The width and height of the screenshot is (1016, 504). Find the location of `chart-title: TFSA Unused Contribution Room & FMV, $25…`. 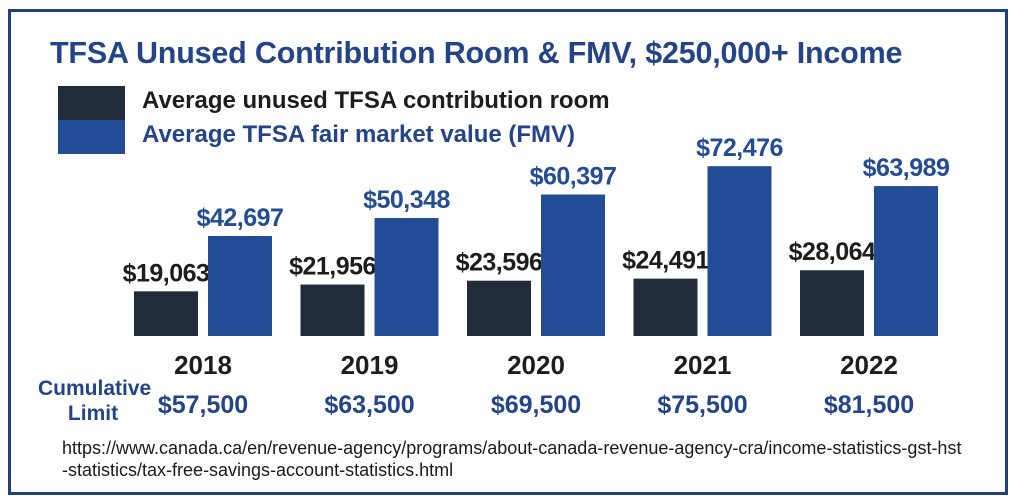

chart-title: TFSA Unused Contribution Room & FMV, $25… is located at coordinates (476, 53).